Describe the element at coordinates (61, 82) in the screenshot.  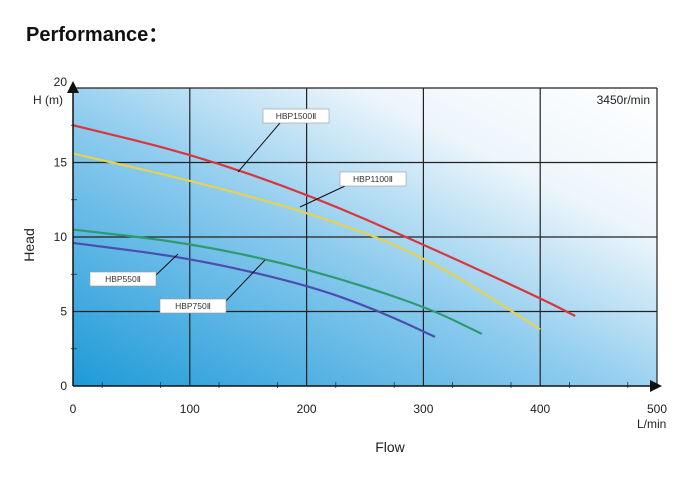
I see `y-tick-label: 20` at that location.